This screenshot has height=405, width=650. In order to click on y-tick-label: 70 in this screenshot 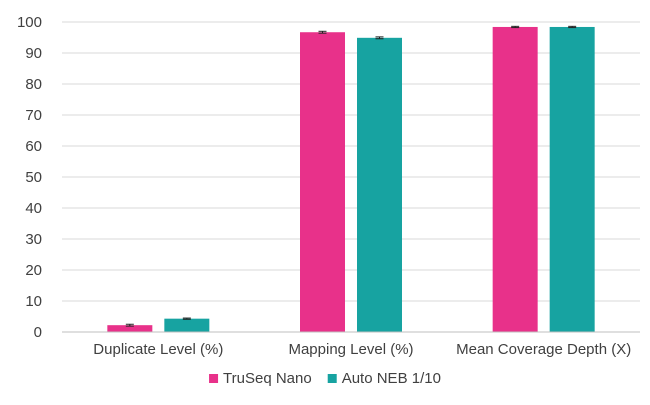, I will do `click(33, 115)`.